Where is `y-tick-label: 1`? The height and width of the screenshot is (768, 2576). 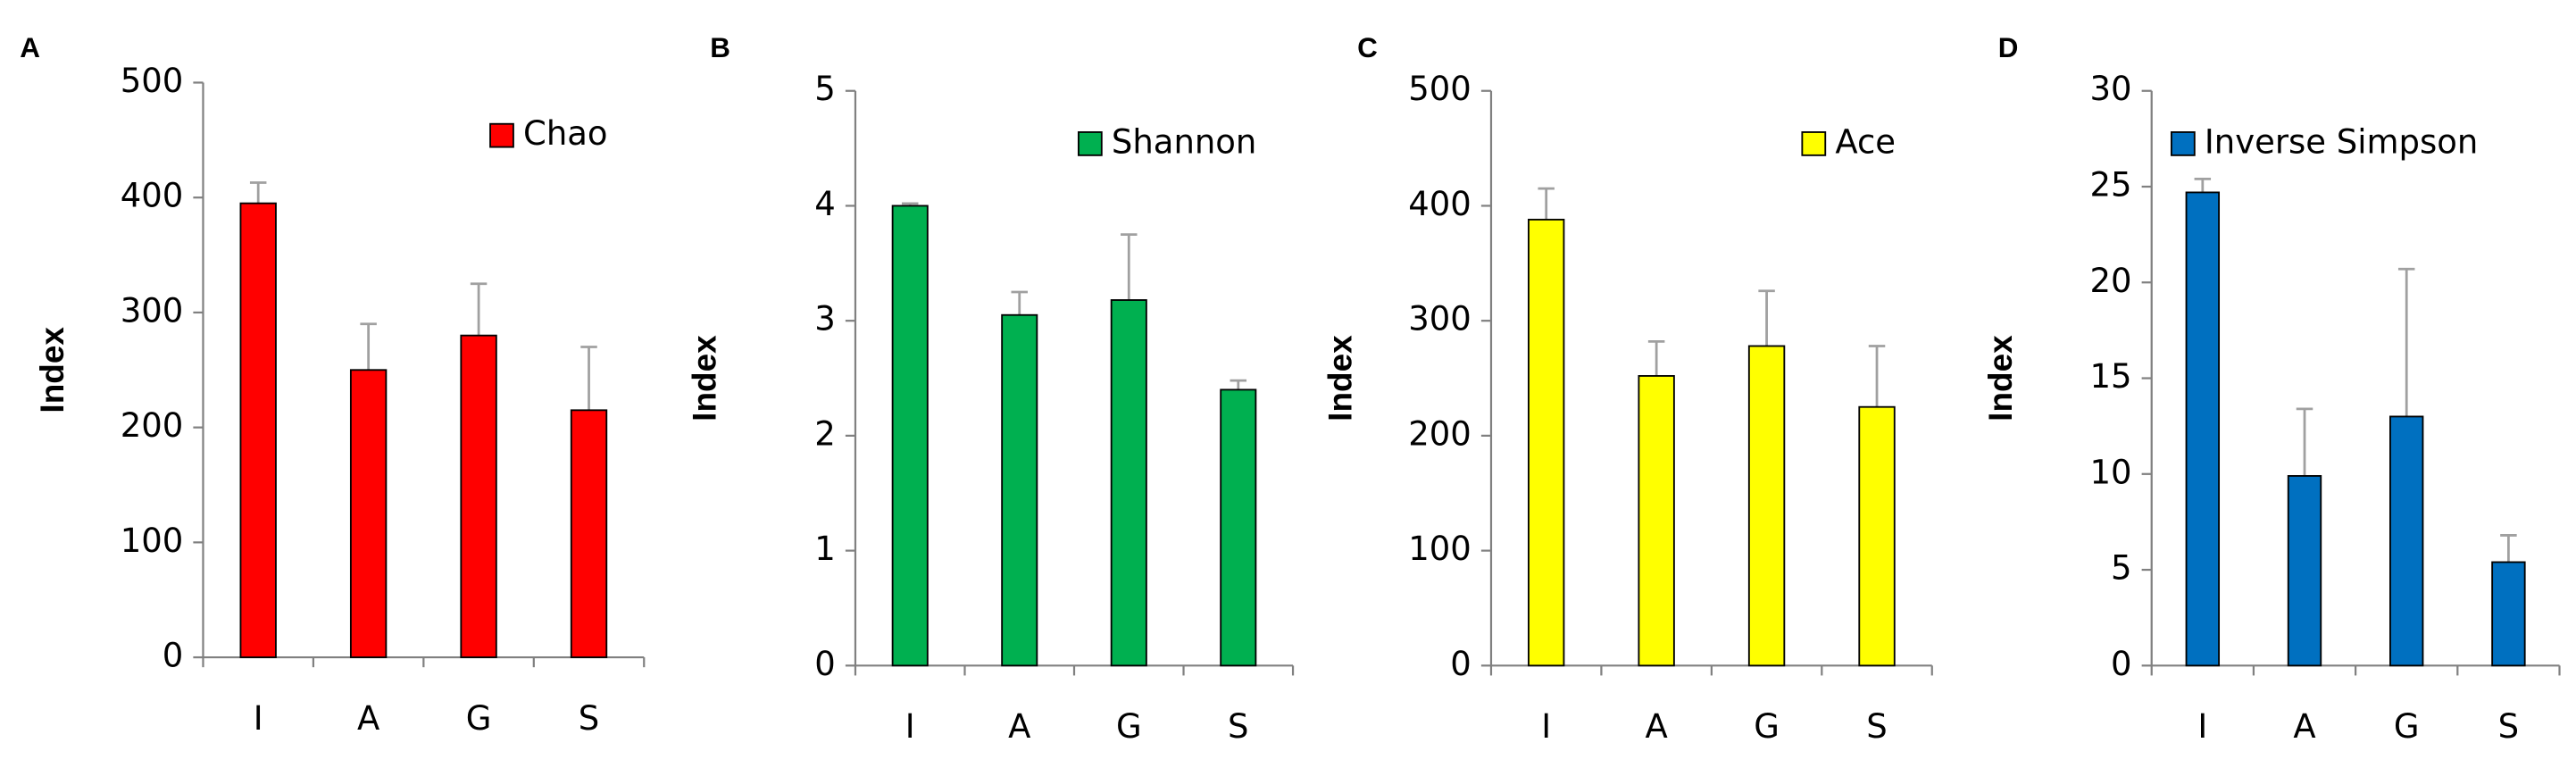 y-tick-label: 1 is located at coordinates (825, 549).